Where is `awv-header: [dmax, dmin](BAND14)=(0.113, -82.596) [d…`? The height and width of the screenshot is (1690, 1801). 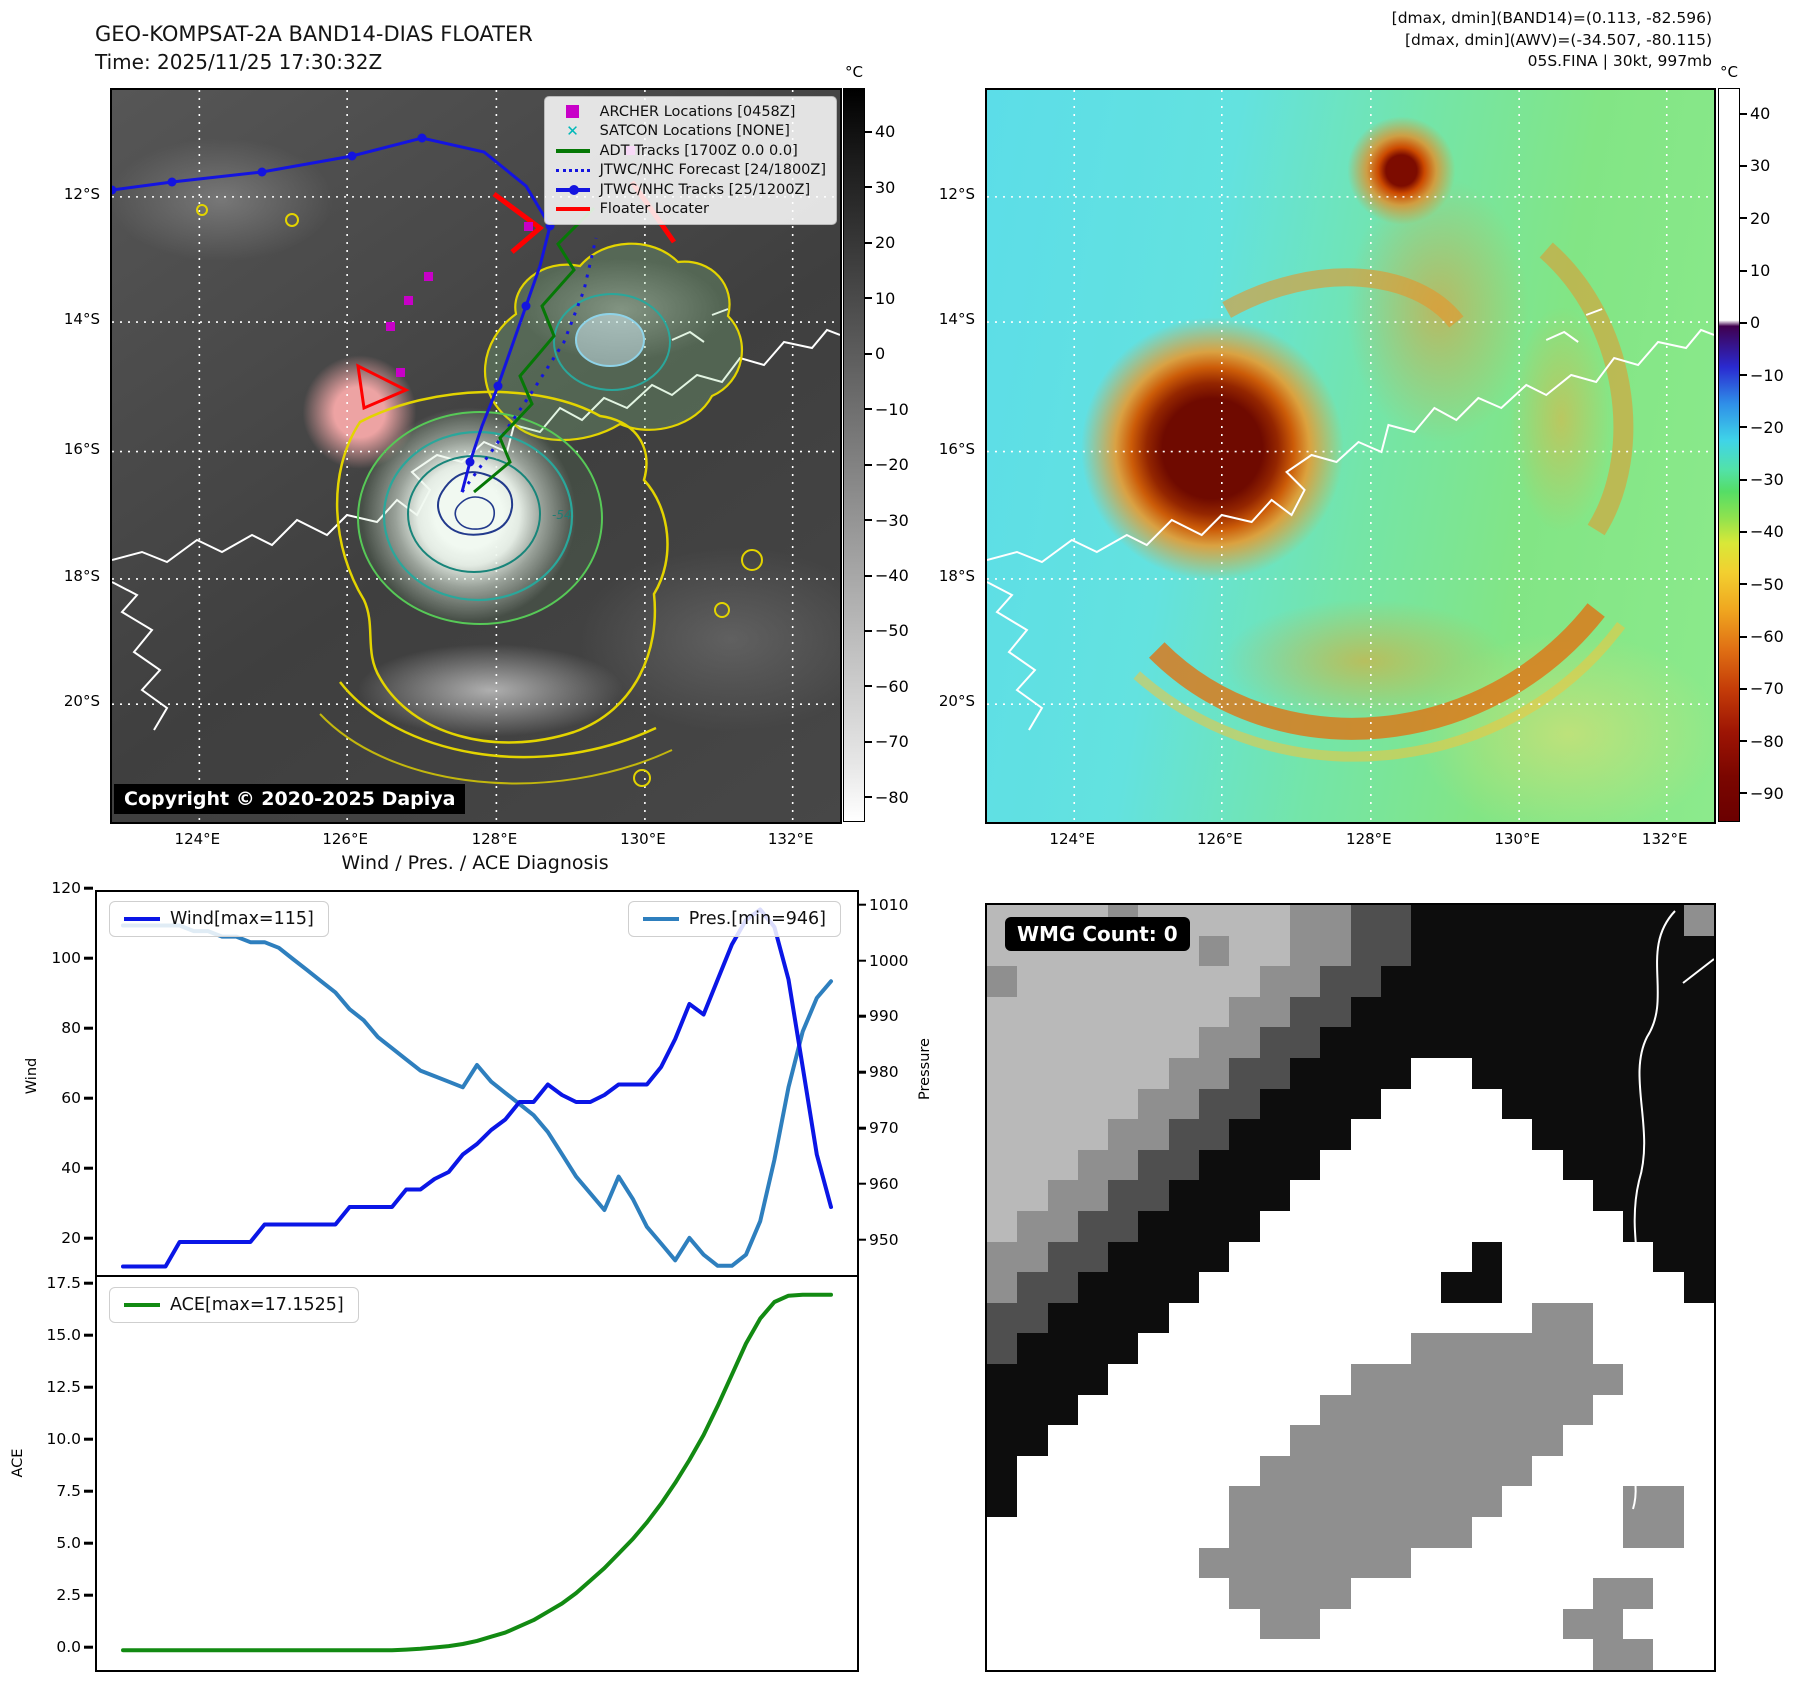 awv-header: [dmax, dmin](BAND14)=(0.113, -82.596) [d… is located at coordinates (1406, 40).